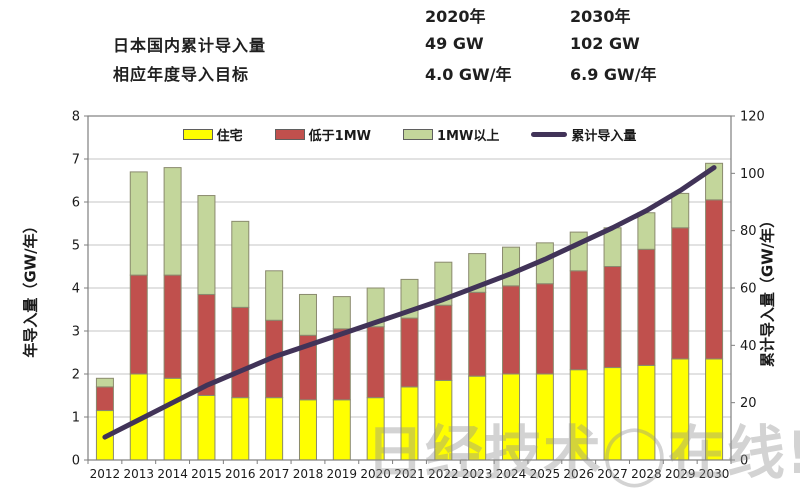 The width and height of the screenshot is (800, 499). Describe the element at coordinates (375, 429) in the screenshot. I see `bar-segment-s0-2020` at that location.